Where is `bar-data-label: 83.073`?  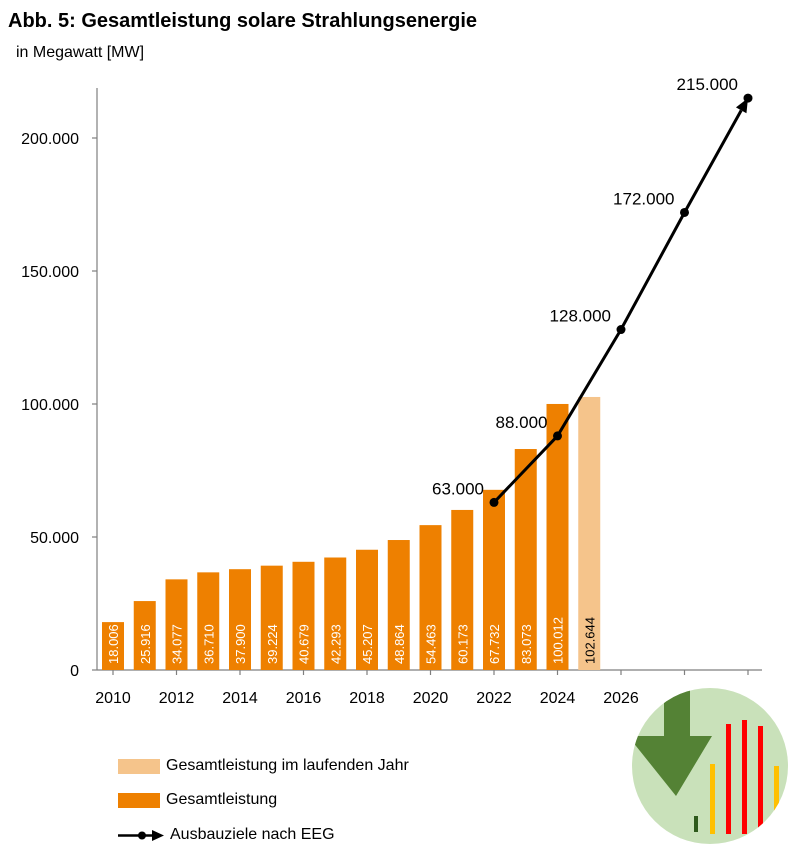
bar-data-label: 83.073 is located at coordinates (526, 644).